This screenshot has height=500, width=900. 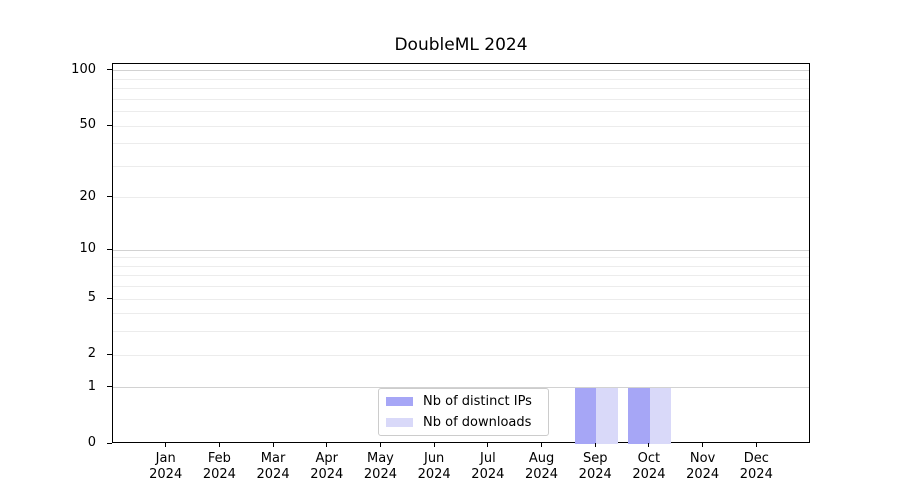 What do you see at coordinates (585, 415) in the screenshot?
I see `bar-distinct-ips-sep` at bounding box center [585, 415].